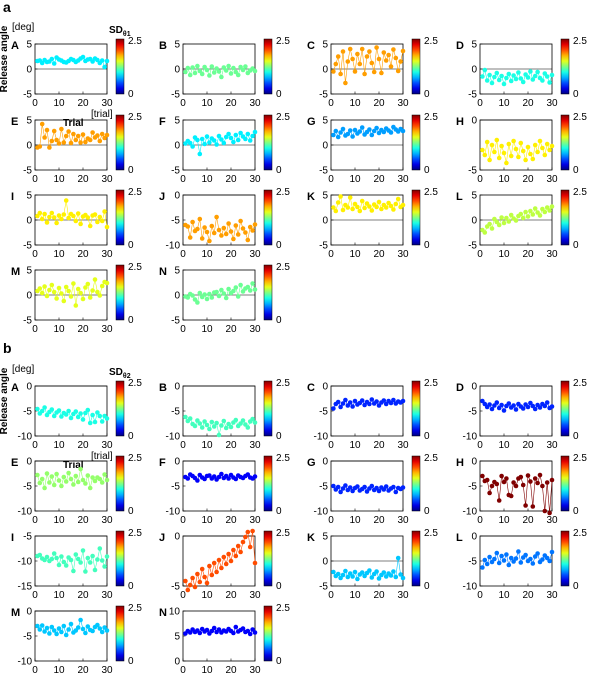 Image resolution: width=603 pixels, height=685 pixels. What do you see at coordinates (15, 613) in the screenshot?
I see `panel-label: M` at bounding box center [15, 613].